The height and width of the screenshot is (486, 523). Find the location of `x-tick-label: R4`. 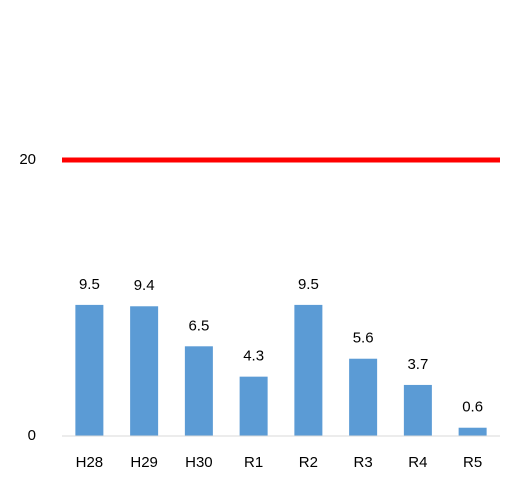

x-tick-label: R4 is located at coordinates (417, 462).